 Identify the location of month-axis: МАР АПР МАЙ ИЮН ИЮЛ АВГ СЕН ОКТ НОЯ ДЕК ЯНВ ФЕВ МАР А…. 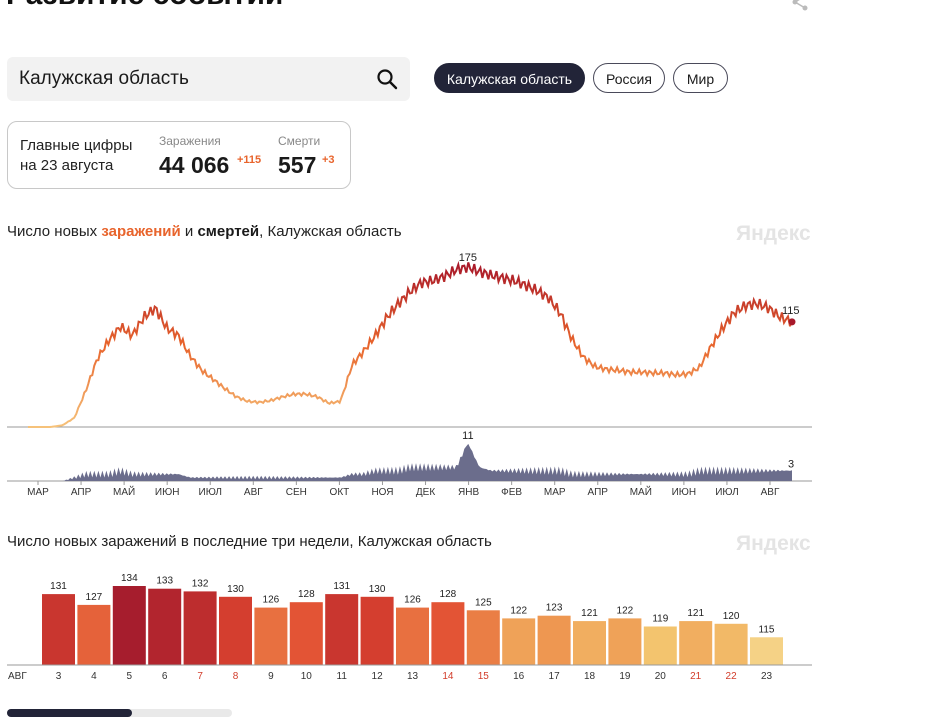
(403, 489).